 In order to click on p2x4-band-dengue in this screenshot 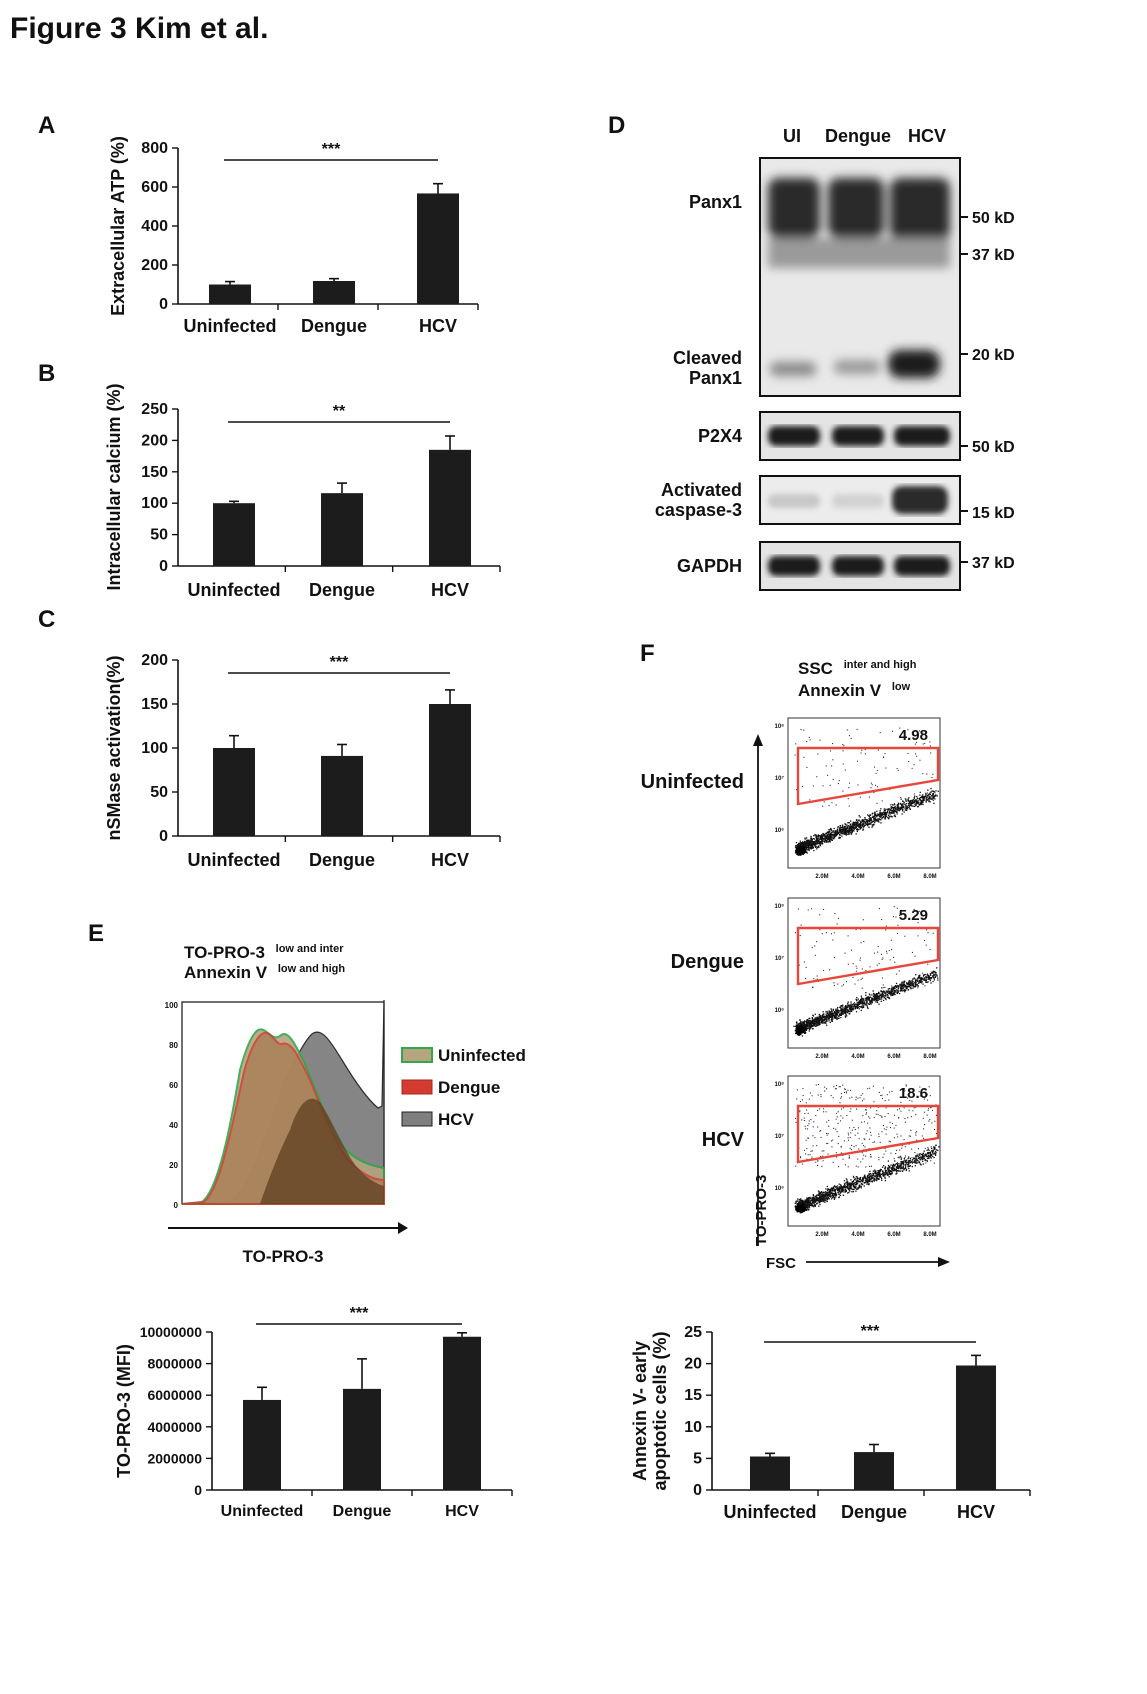, I will do `click(858, 436)`.